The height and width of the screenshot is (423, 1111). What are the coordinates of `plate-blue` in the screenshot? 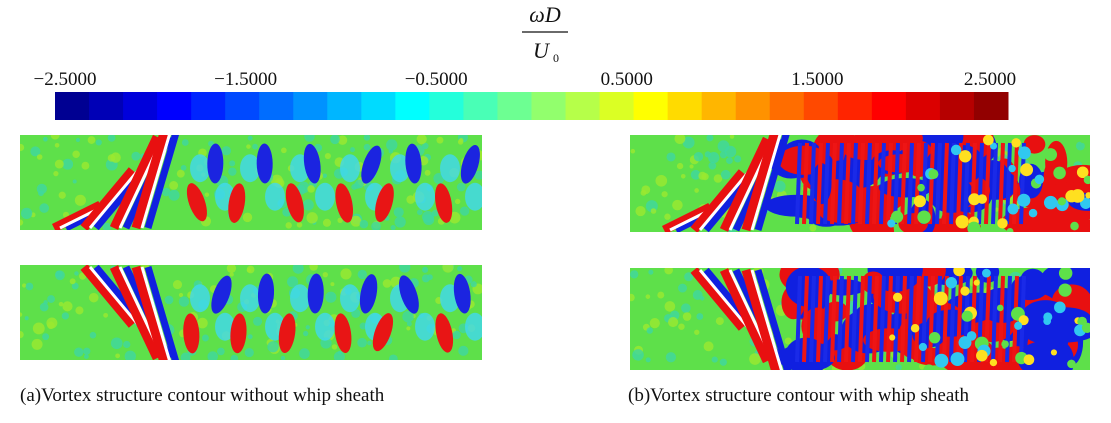 It's located at (772, 183).